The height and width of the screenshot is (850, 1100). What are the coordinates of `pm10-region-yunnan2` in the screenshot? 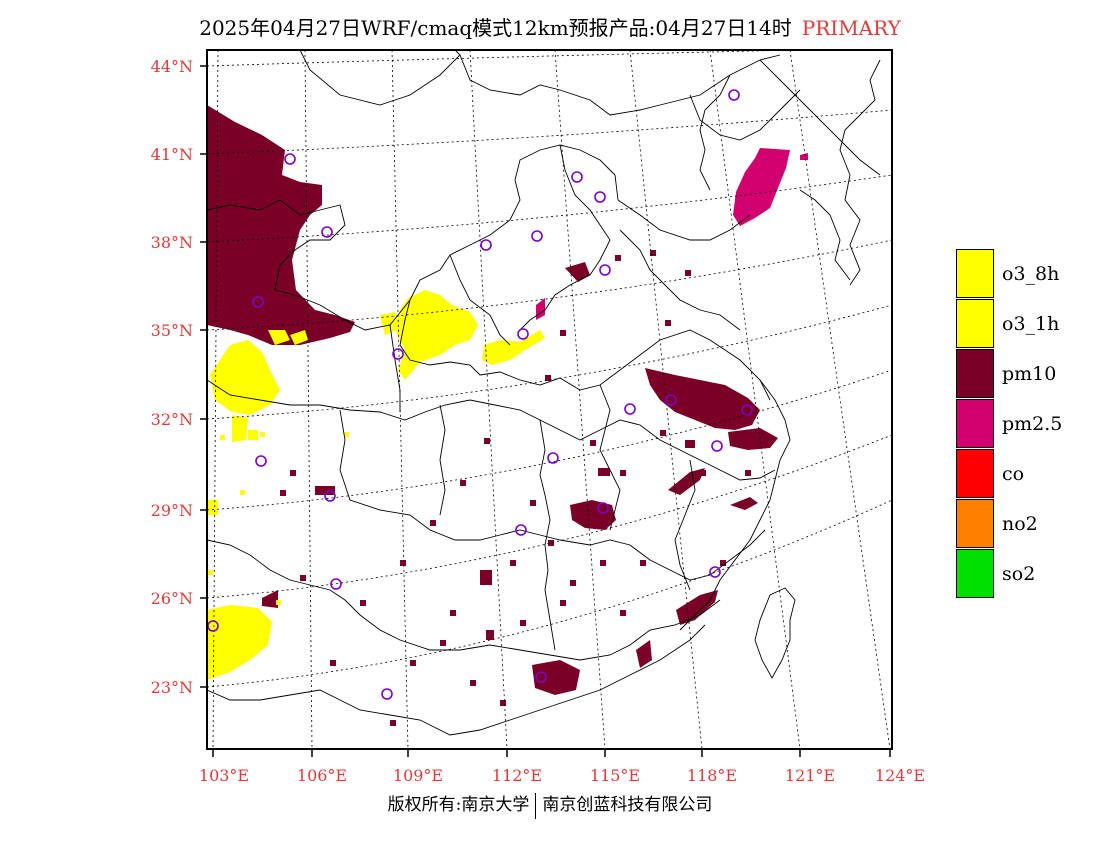 It's located at (270, 599).